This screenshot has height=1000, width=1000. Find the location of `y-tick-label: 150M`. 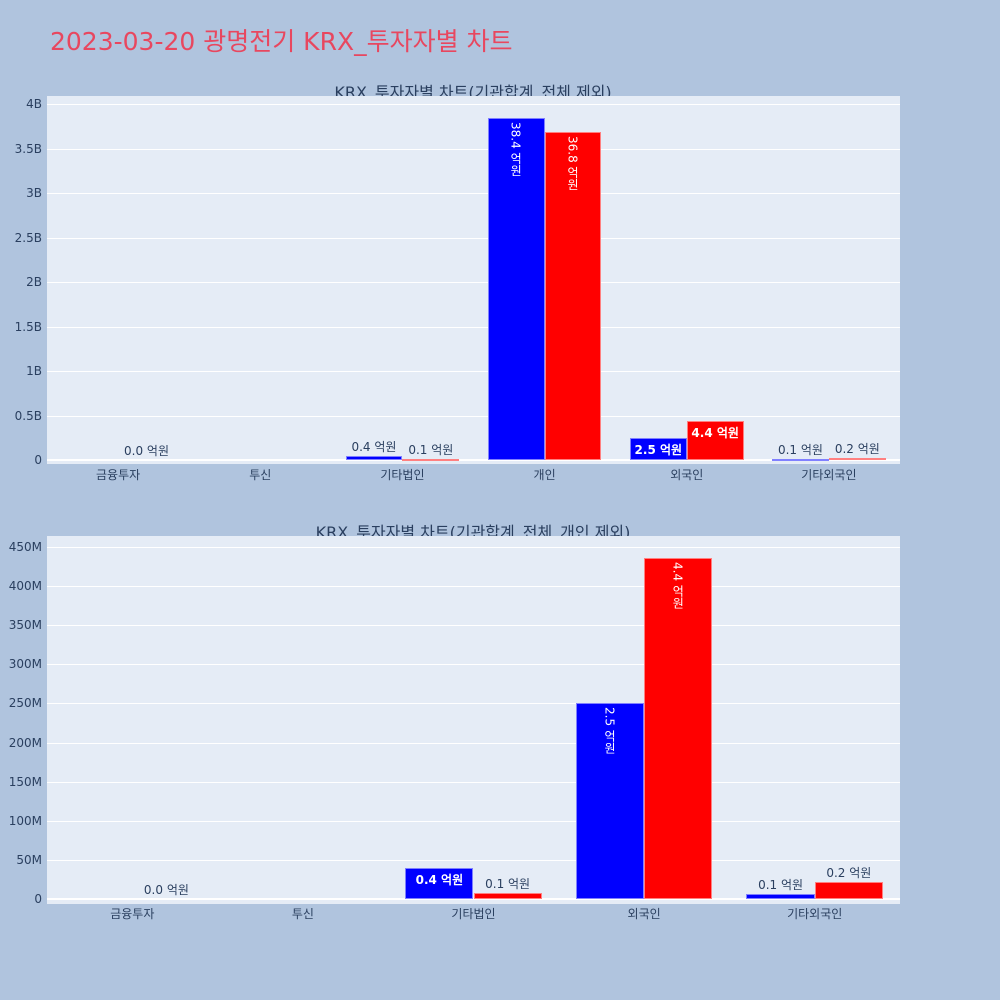

y-tick-label: 150M is located at coordinates (25, 781).